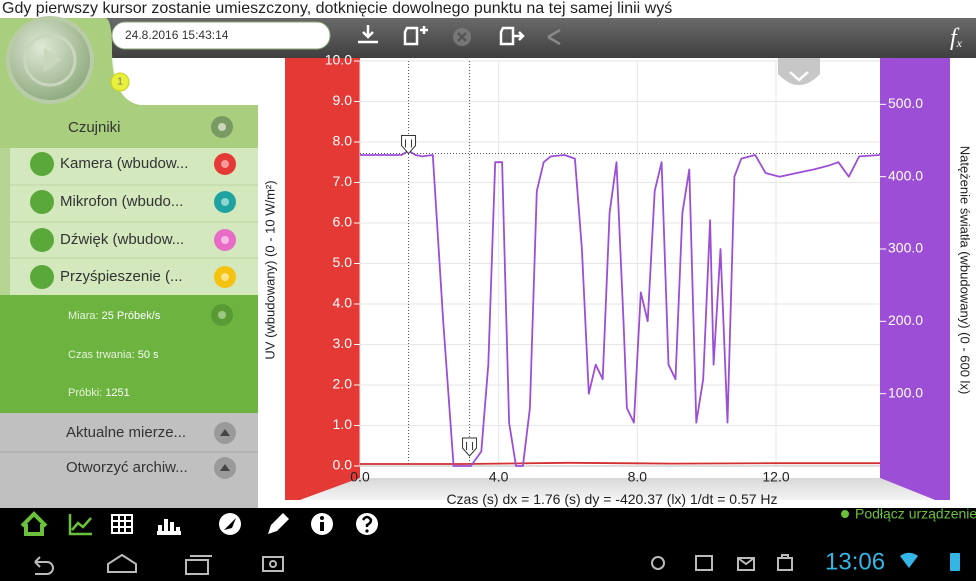  What do you see at coordinates (269, 269) in the screenshot?
I see `y-axis-label: UV (wbudowany) (0 - 10 W/m²)` at bounding box center [269, 269].